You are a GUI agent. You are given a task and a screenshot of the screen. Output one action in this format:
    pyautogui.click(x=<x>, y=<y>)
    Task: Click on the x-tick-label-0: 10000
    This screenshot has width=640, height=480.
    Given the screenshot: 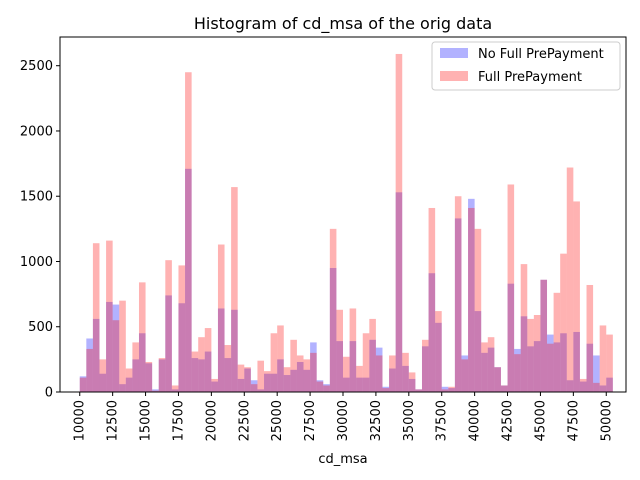 What is the action you would take?
    pyautogui.click(x=80, y=420)
    